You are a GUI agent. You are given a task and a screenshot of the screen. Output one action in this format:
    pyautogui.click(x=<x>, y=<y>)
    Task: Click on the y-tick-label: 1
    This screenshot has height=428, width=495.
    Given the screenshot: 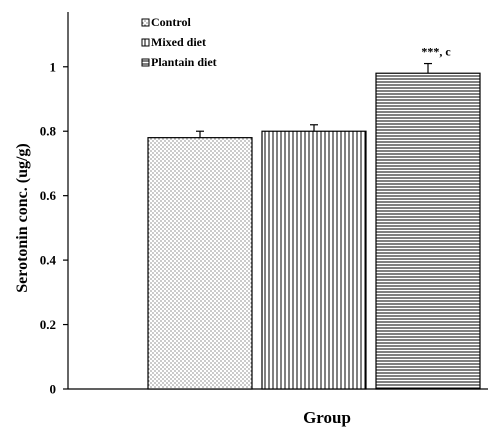 What is the action you would take?
    pyautogui.click(x=53, y=66)
    